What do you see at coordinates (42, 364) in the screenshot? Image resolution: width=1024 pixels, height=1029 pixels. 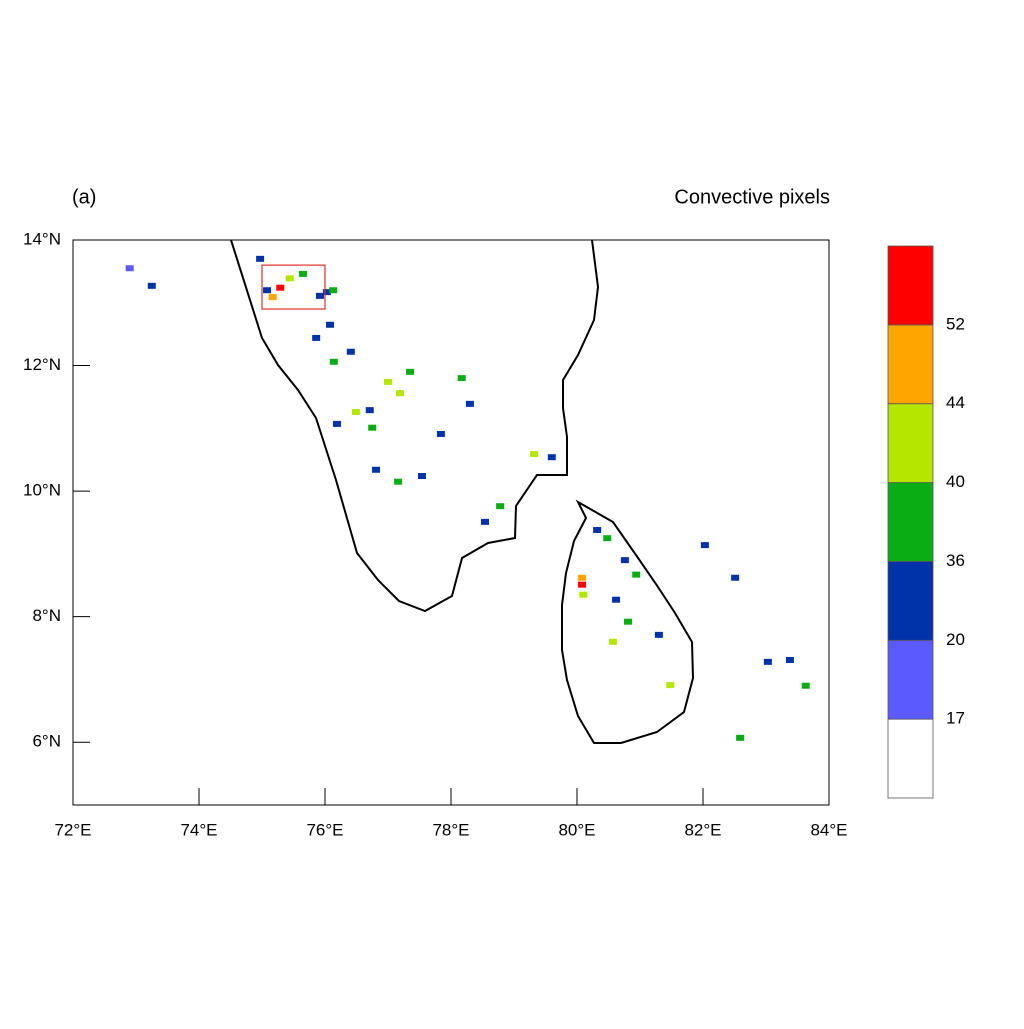 I see `y-tick-label: 12°N` at bounding box center [42, 364].